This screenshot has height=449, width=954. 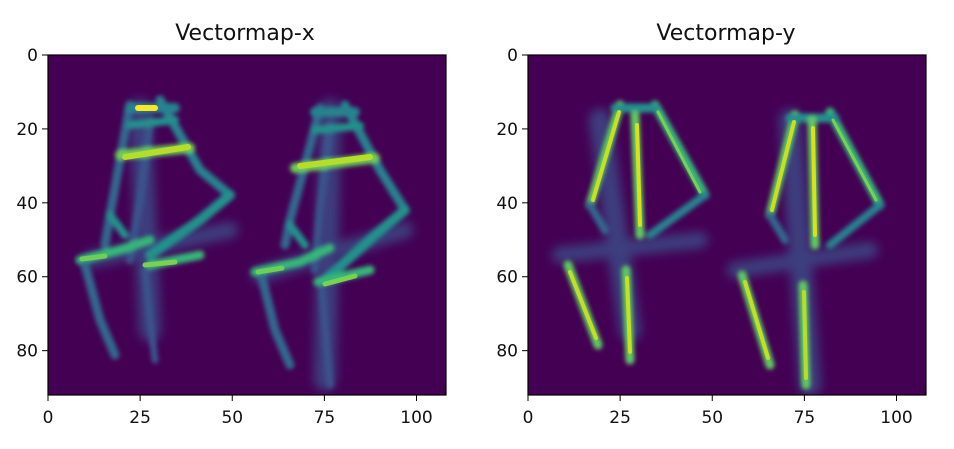 What do you see at coordinates (725, 33) in the screenshot?
I see `chart-title: Vectormap-y` at bounding box center [725, 33].